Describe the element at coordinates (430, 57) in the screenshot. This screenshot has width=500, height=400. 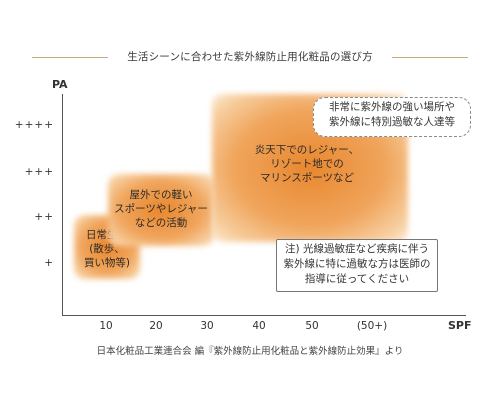
I see `title-rule-right` at that location.